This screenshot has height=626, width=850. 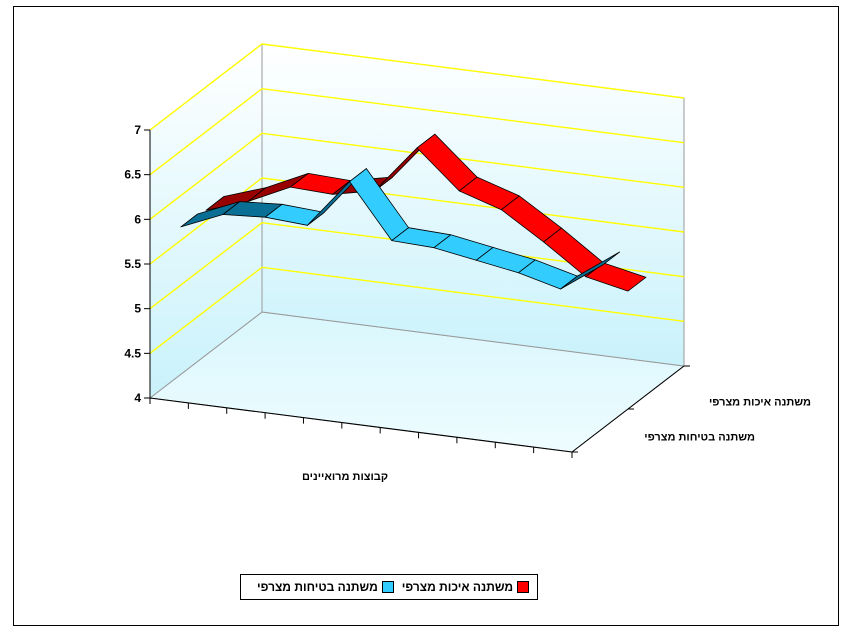 What do you see at coordinates (137, 398) in the screenshot?
I see `y-tick-label-6: 4` at bounding box center [137, 398].